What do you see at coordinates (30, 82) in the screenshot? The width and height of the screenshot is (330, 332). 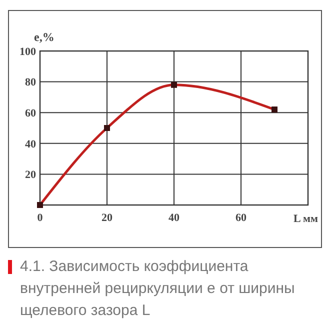 I see `y-tick-label: 80` at bounding box center [30, 82].